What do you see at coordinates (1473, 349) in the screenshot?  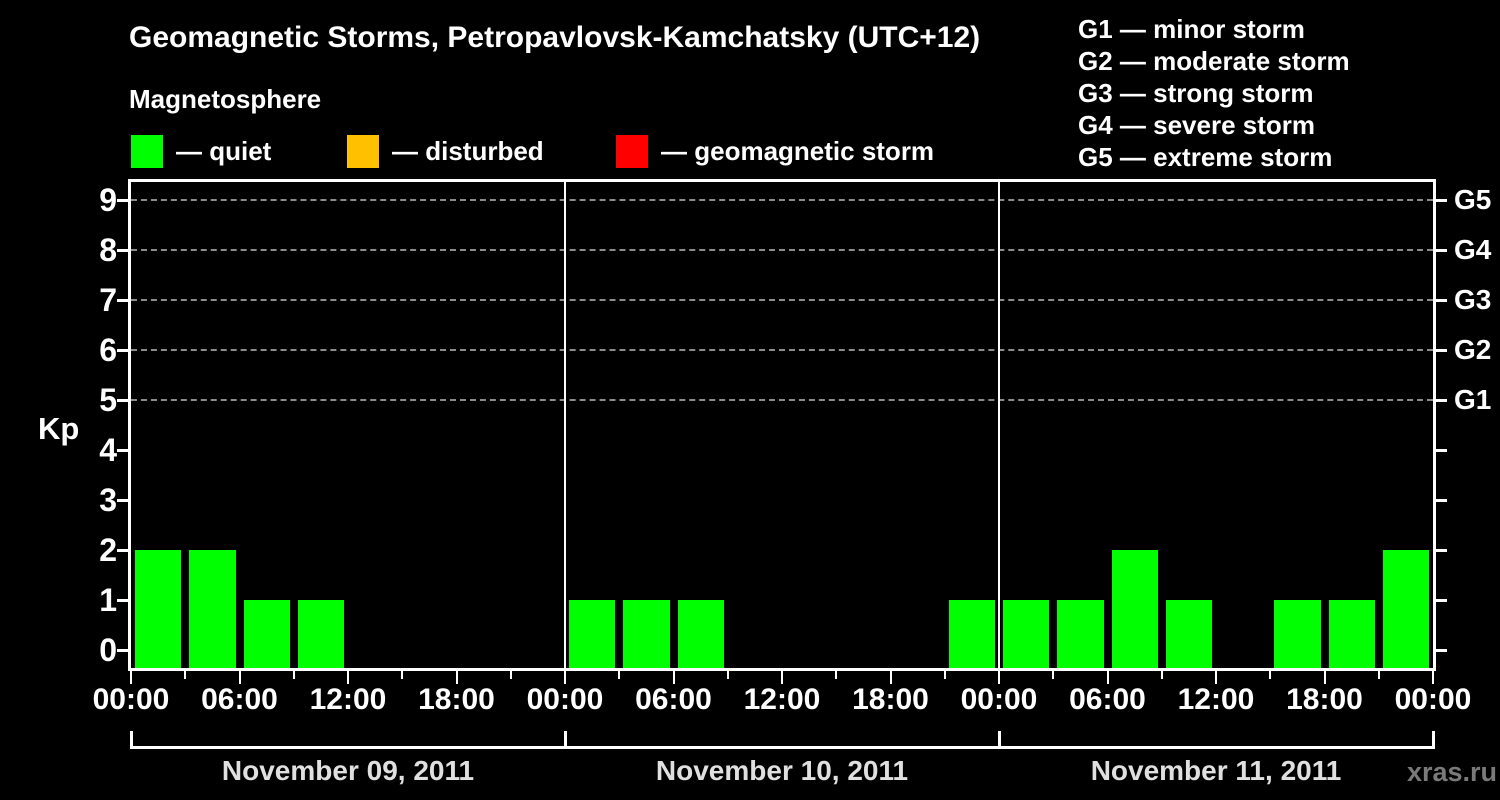 I see `right-axis-g-label: G2` at bounding box center [1473, 349].